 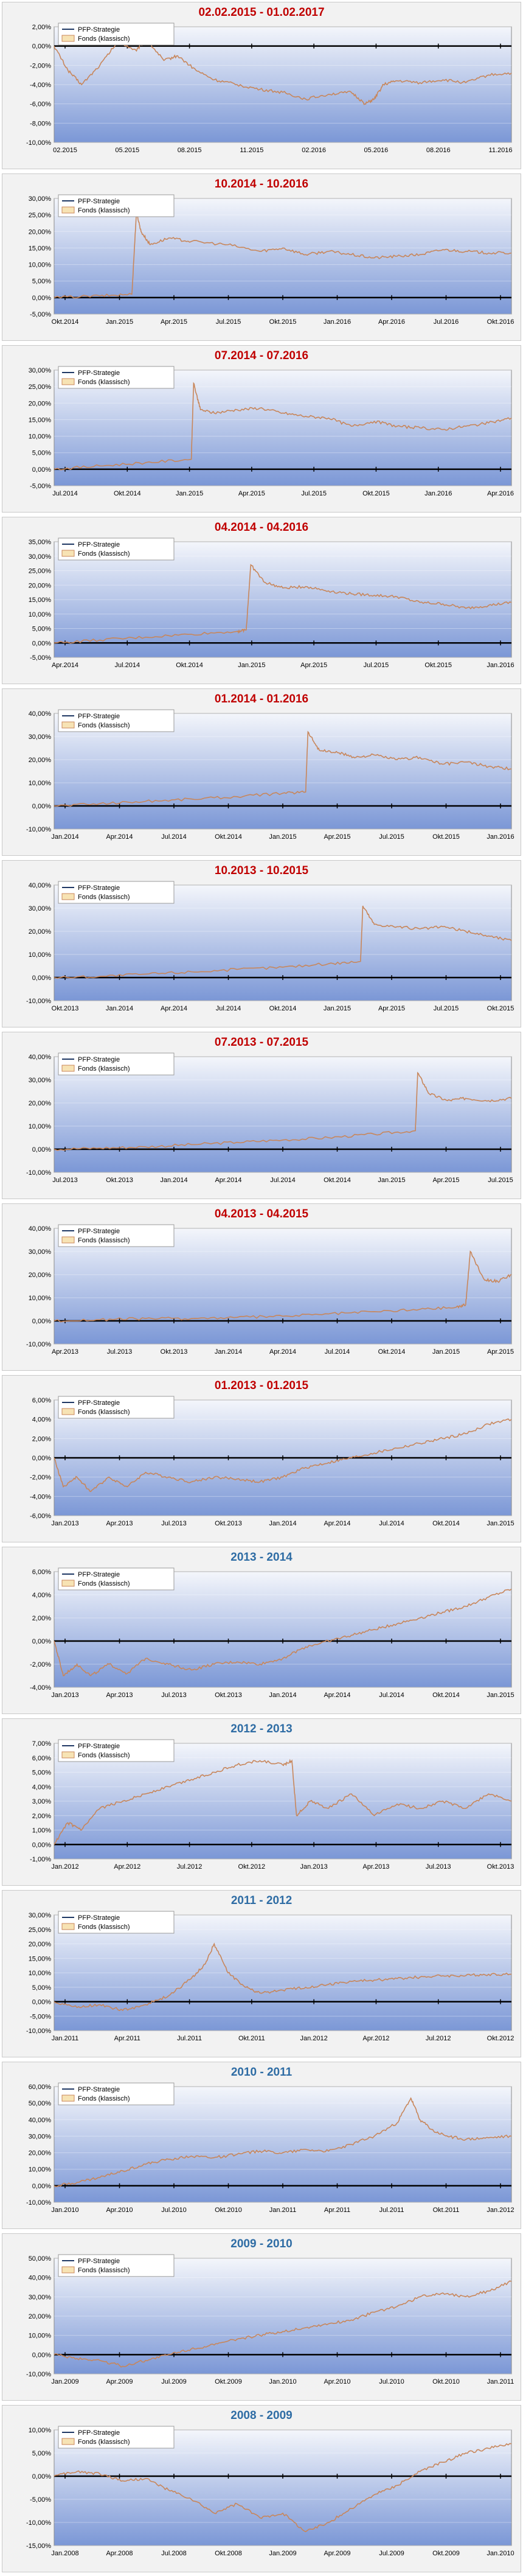 I want to click on x-tick-label: Apr.2010, so click(x=337, y=2381).